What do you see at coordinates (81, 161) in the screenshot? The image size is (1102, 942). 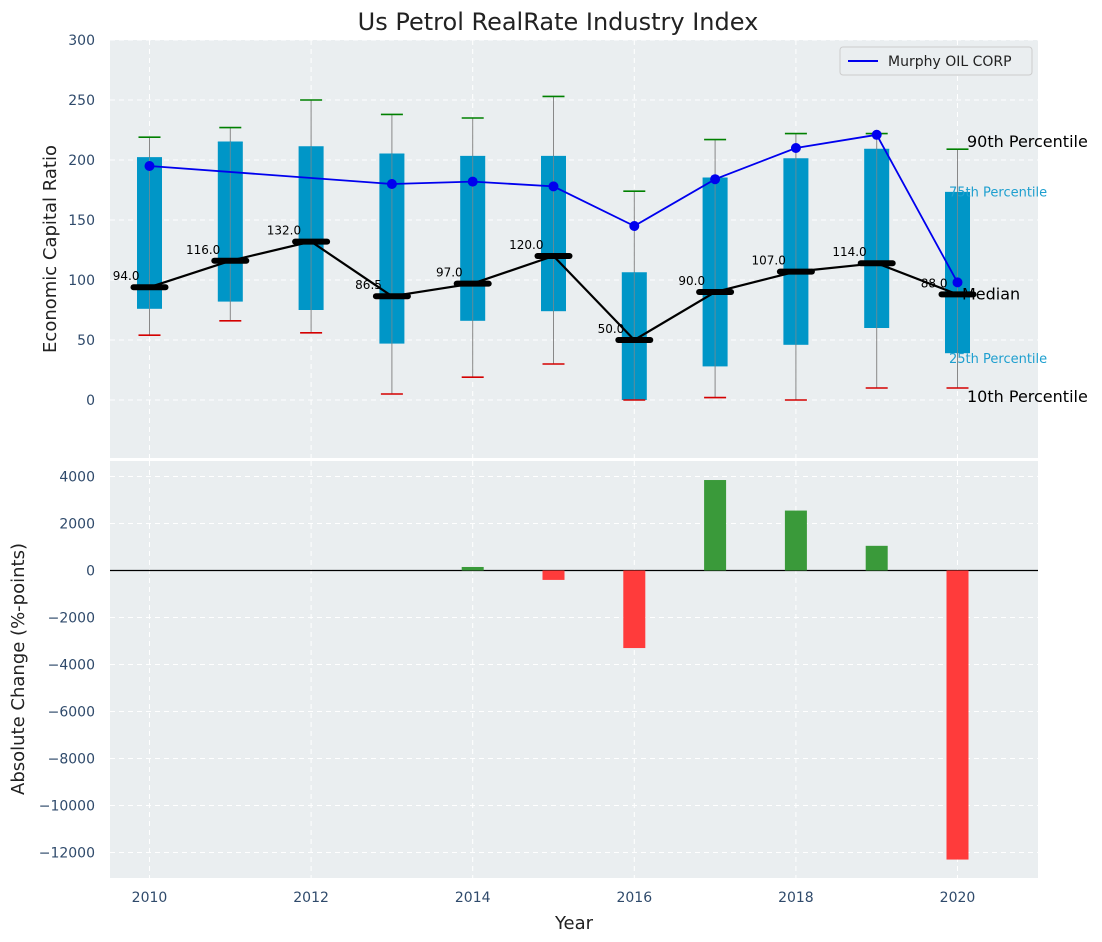 I see `top-y-tick-label: 200` at bounding box center [81, 161].